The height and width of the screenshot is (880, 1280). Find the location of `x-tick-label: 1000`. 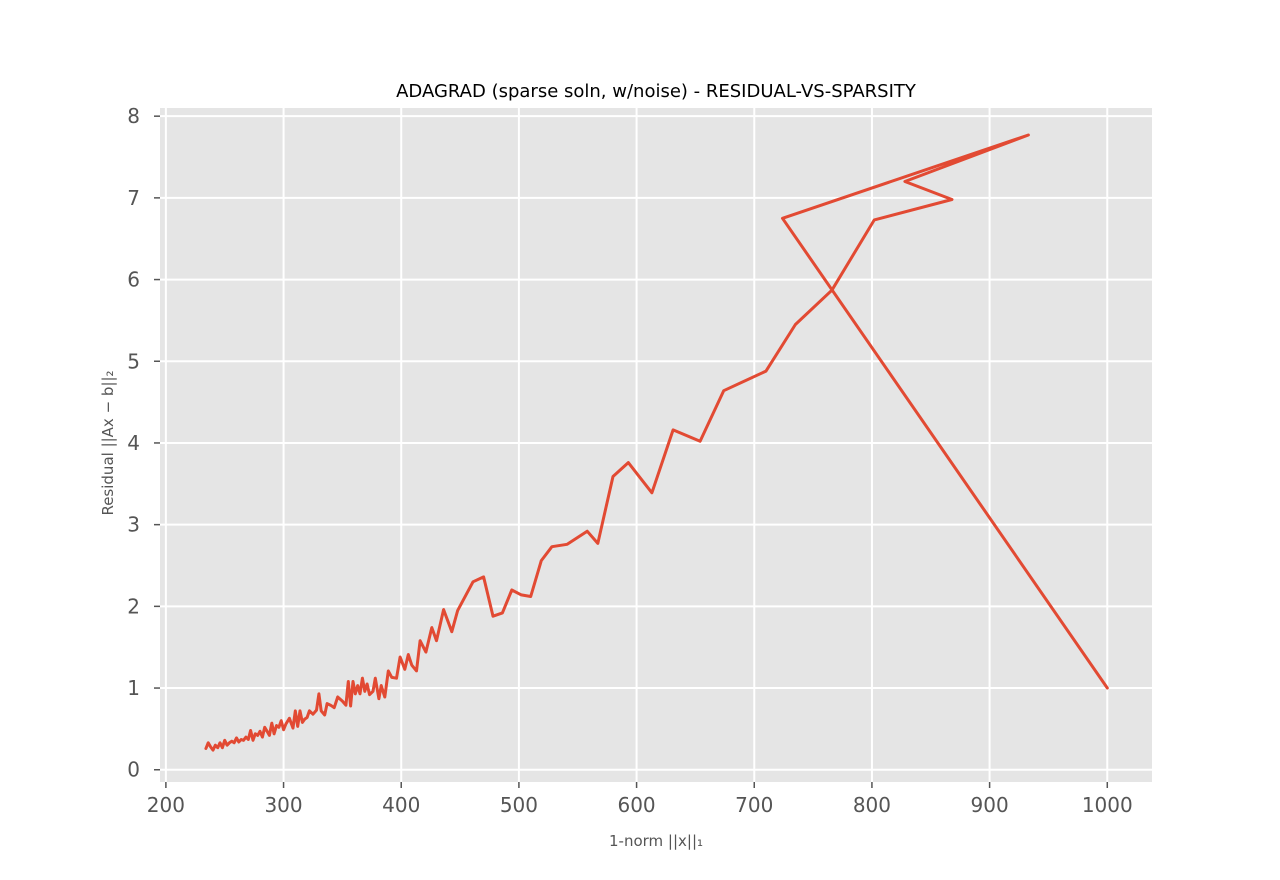

x-tick-label: 1000 is located at coordinates (1107, 805).